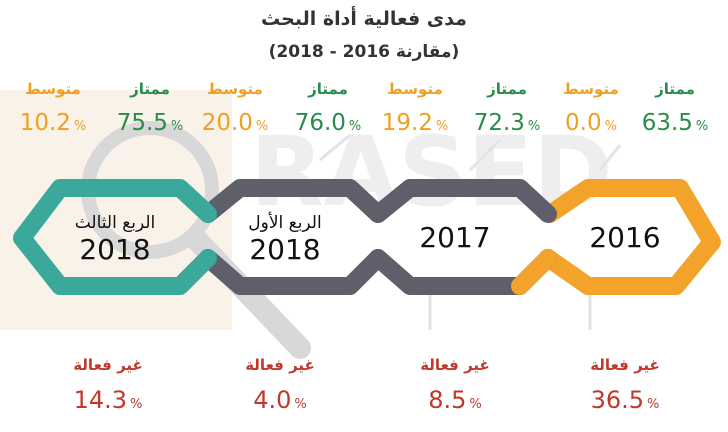 Image resolution: width=728 pixels, height=432 pixels. What do you see at coordinates (150, 89) in the screenshot?
I see `q3-2018-excellent-label: ممتاز` at bounding box center [150, 89].